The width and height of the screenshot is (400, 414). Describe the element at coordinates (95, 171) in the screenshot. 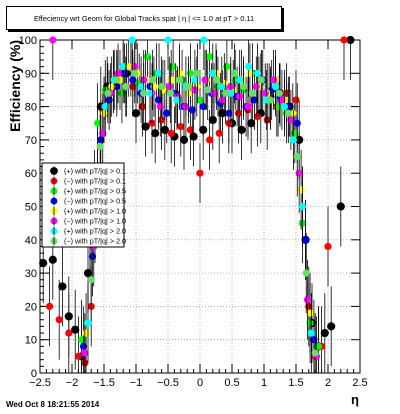

I see `legend-entry-label: (+) with pT/|q| > 0.1` at that location.